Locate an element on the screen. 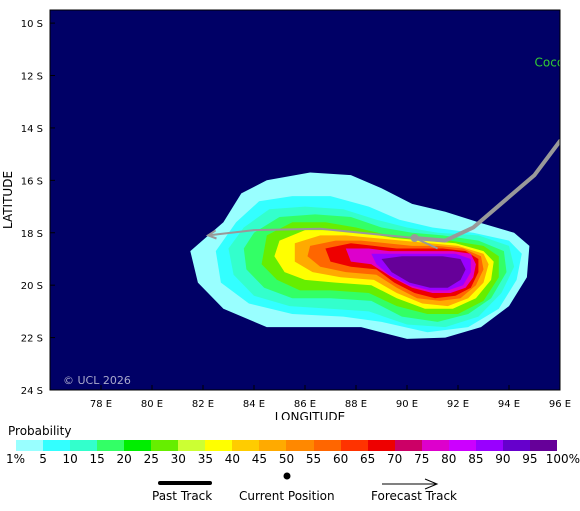 This screenshot has width=580, height=511. colorbar-tick-label: 70 is located at coordinates (395, 459).